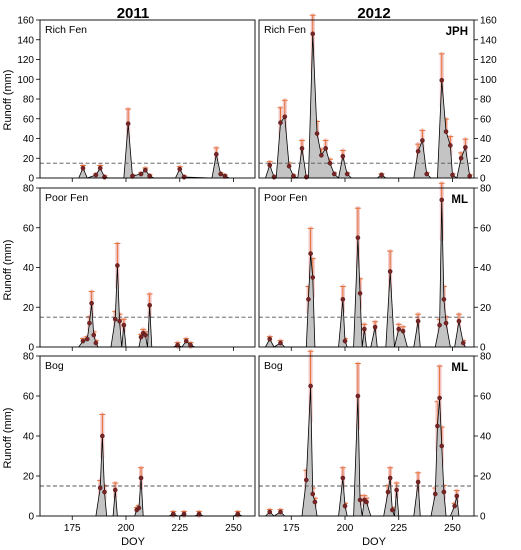  I want to click on panel-label: Bog, so click(54, 366).